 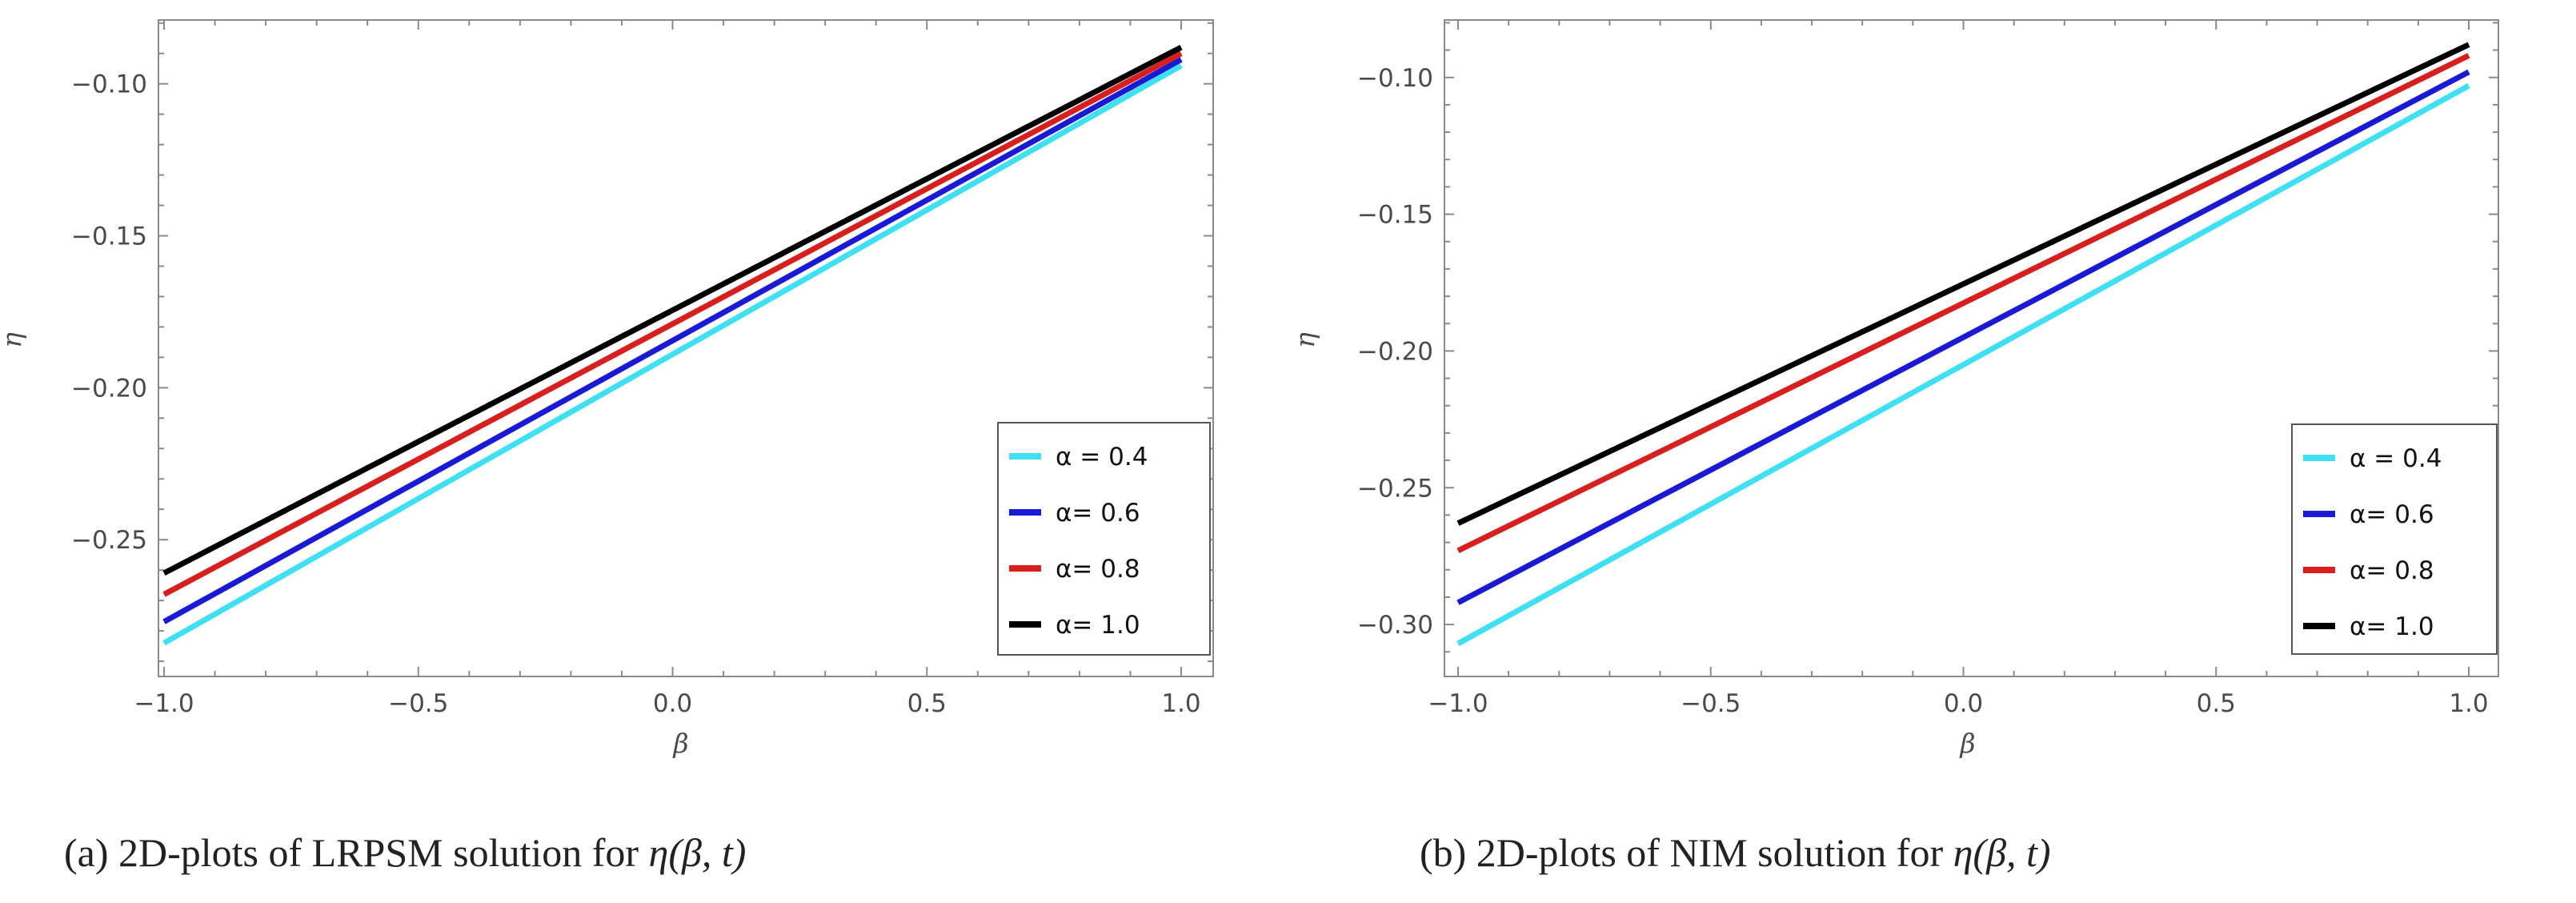 What do you see at coordinates (356, 852) in the screenshot?
I see `caption-text: (a) 2D-plots of LRPSM solution for` at bounding box center [356, 852].